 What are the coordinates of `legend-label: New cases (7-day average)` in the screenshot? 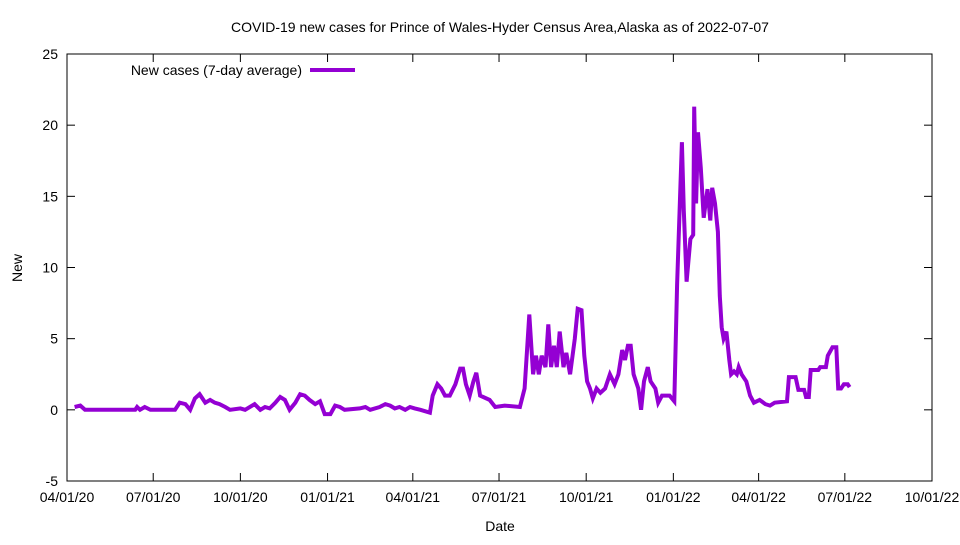 It's located at (216, 70).